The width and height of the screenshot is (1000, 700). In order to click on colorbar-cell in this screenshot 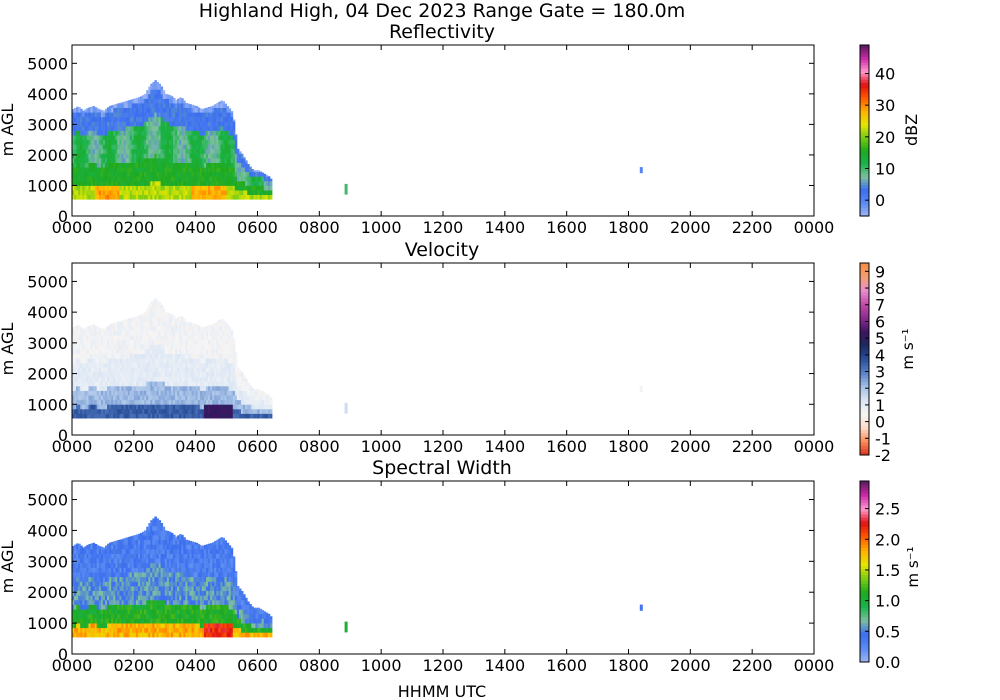, I will do `click(864, 104)`.